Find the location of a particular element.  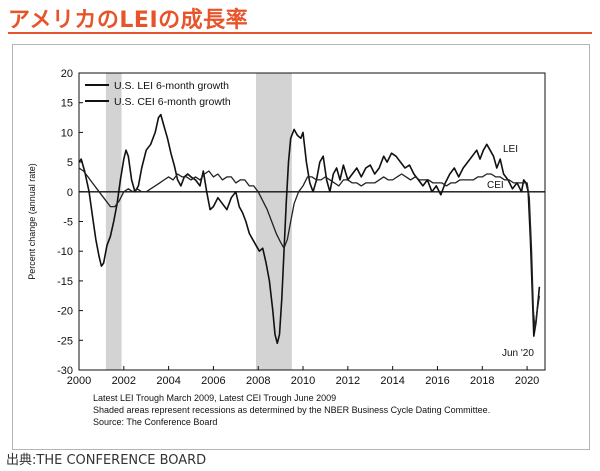

x-tick-label: 2010 is located at coordinates (303, 381).